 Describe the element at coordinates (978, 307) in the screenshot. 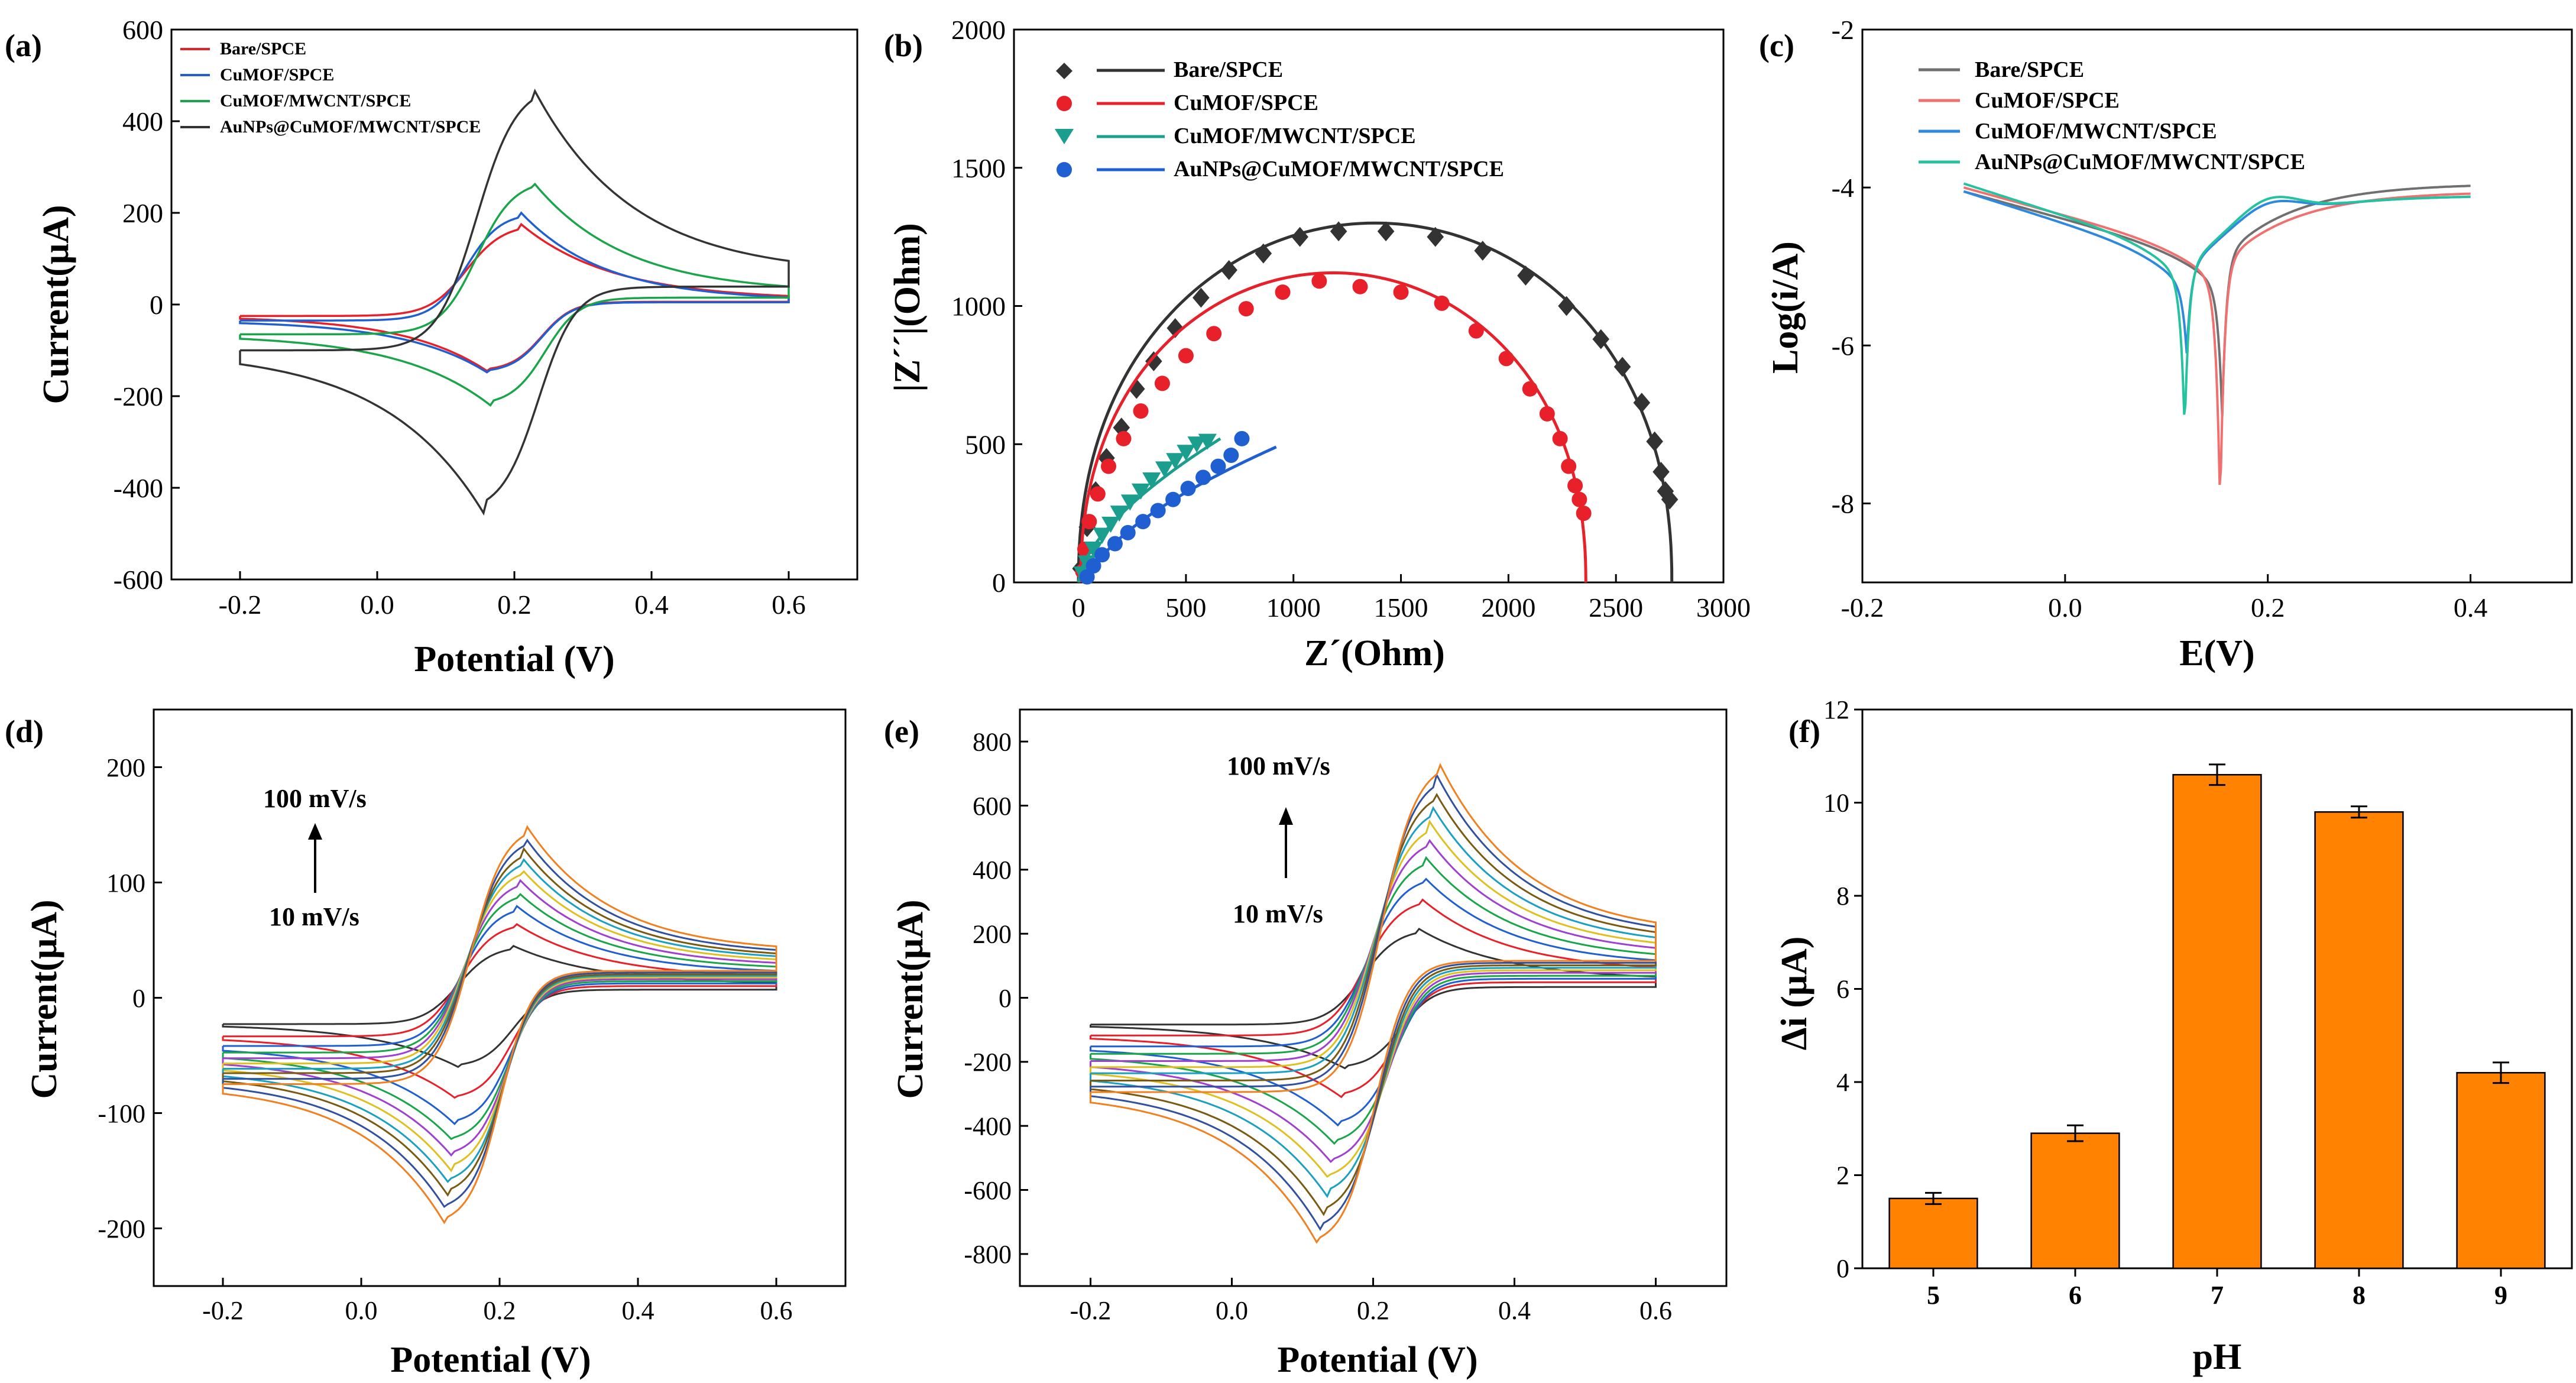

I see `y-tick-label: 1000` at that location.